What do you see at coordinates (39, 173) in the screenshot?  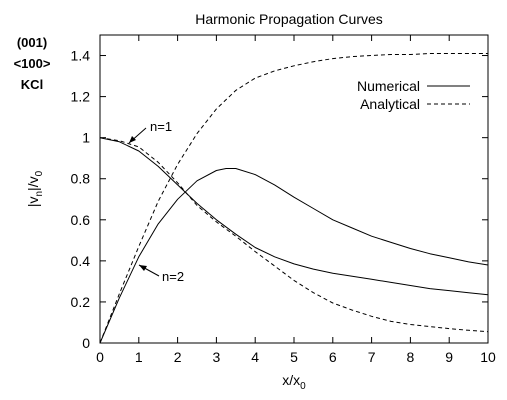 I see `y-axis-label-subscript-2: 0` at bounding box center [39, 173].